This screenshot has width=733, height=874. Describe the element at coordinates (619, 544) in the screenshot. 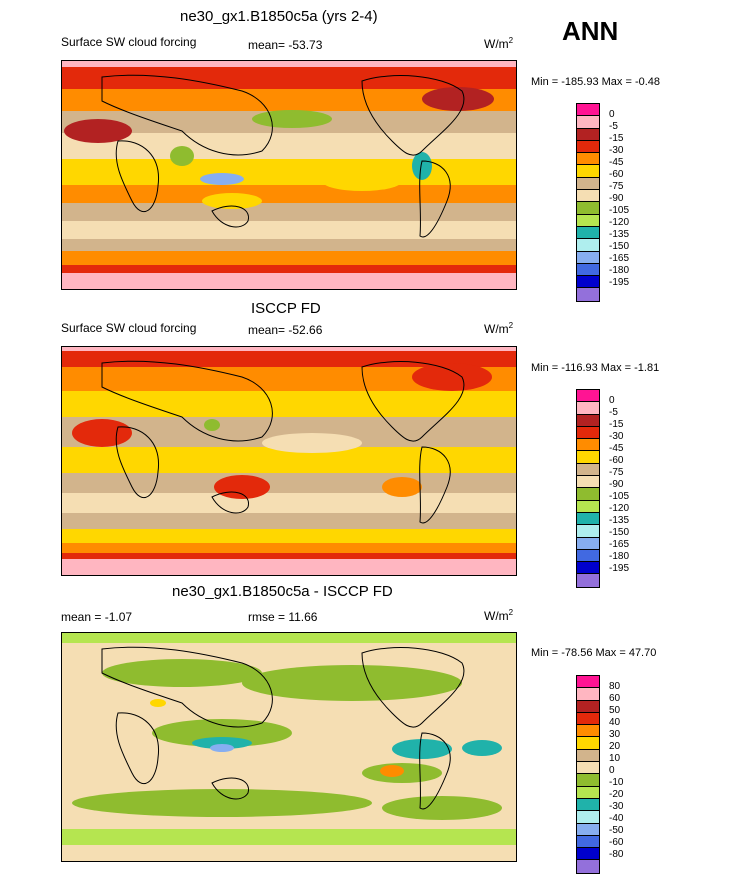

I see `panel-2-tick: -165` at that location.